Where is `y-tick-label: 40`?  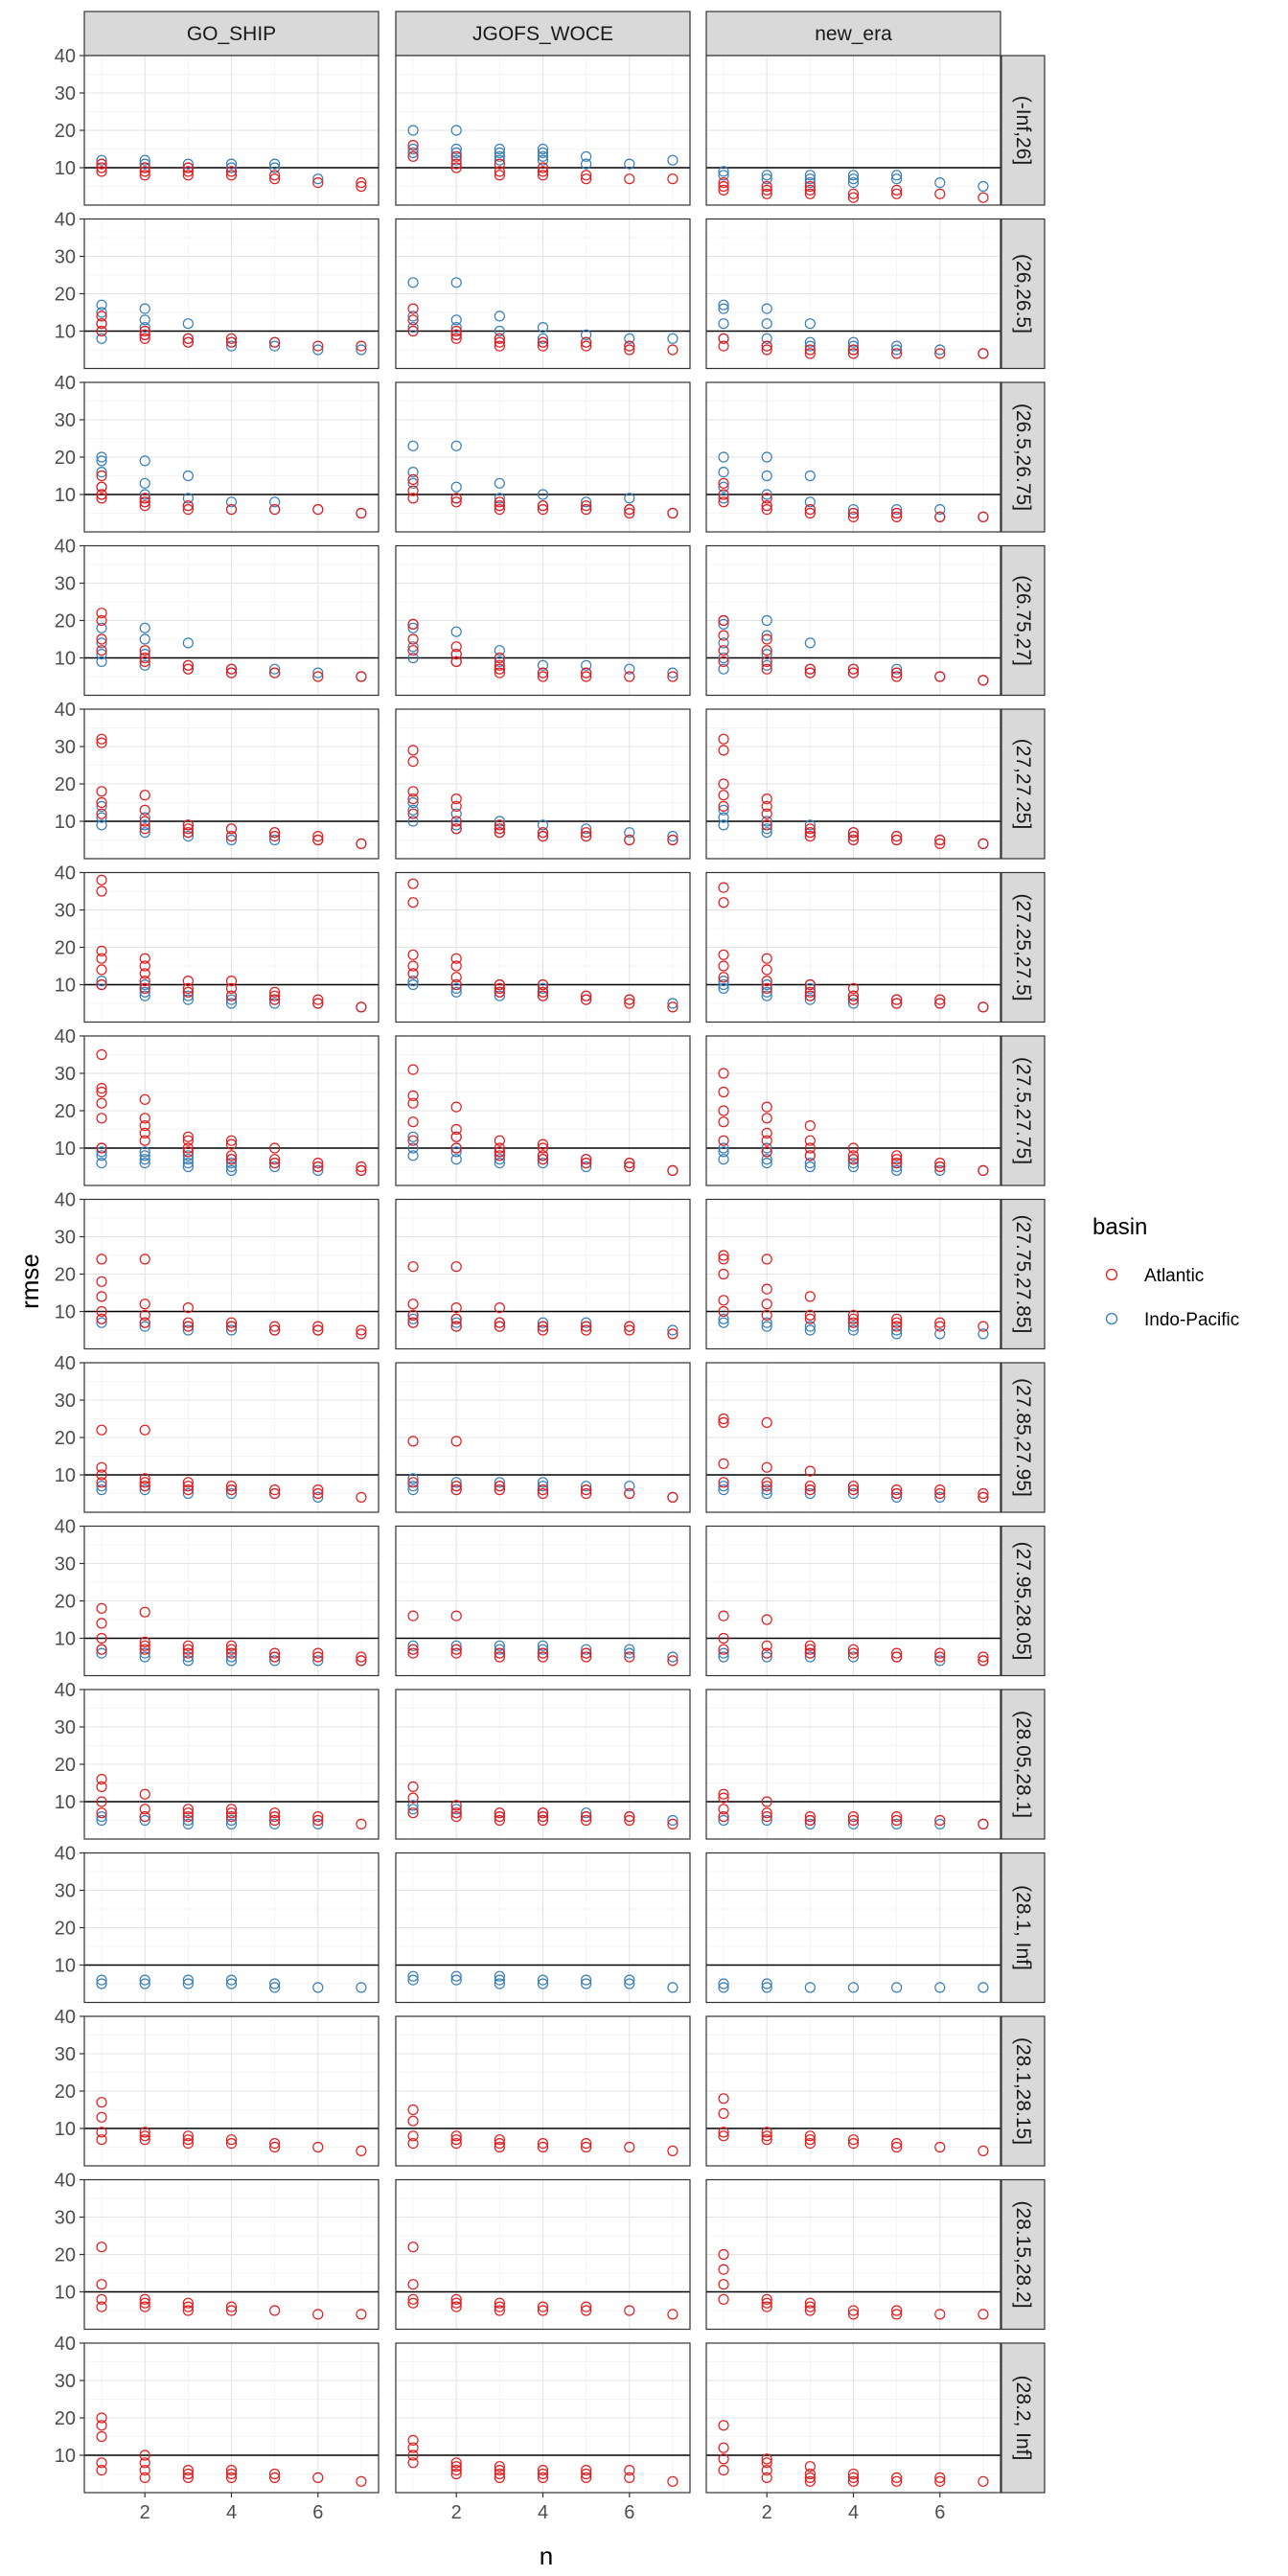
y-tick-label: 40 is located at coordinates (65, 1364).